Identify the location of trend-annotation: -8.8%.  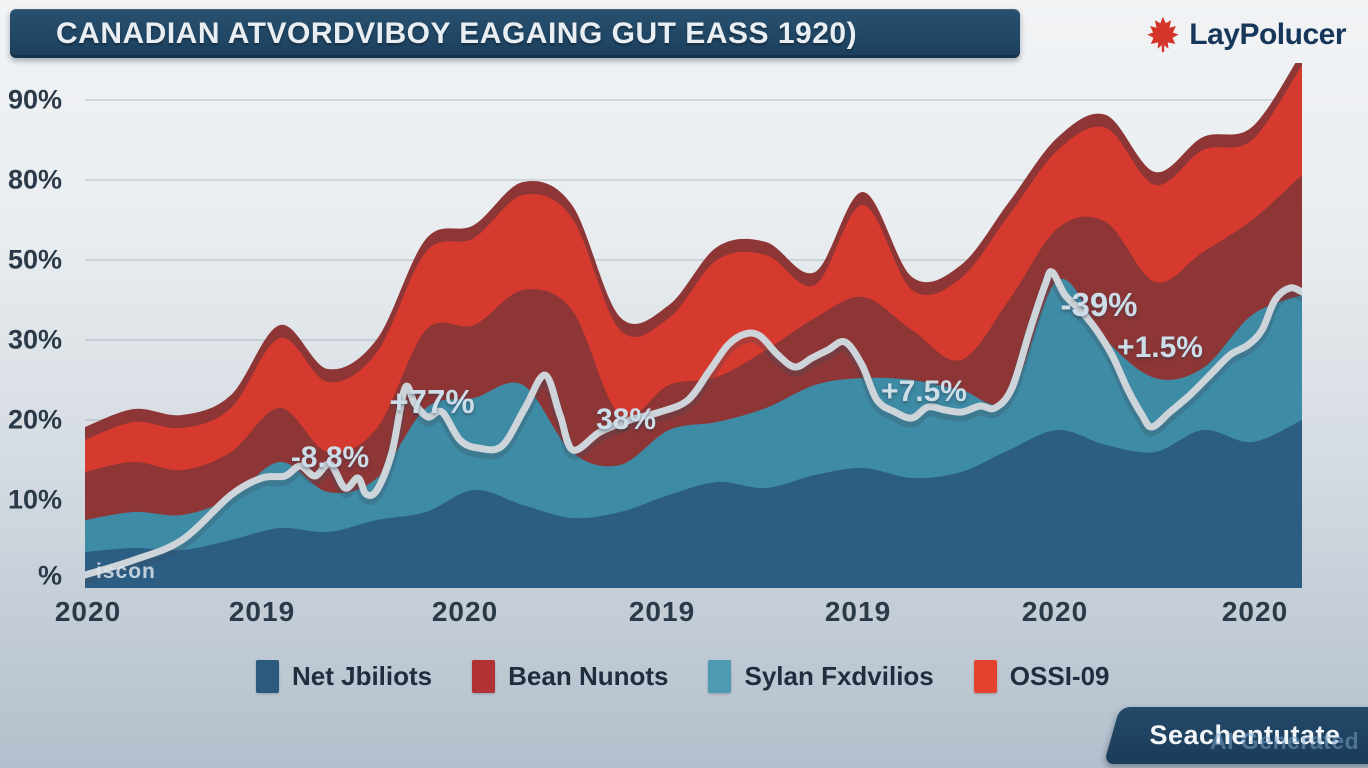
(330, 457).